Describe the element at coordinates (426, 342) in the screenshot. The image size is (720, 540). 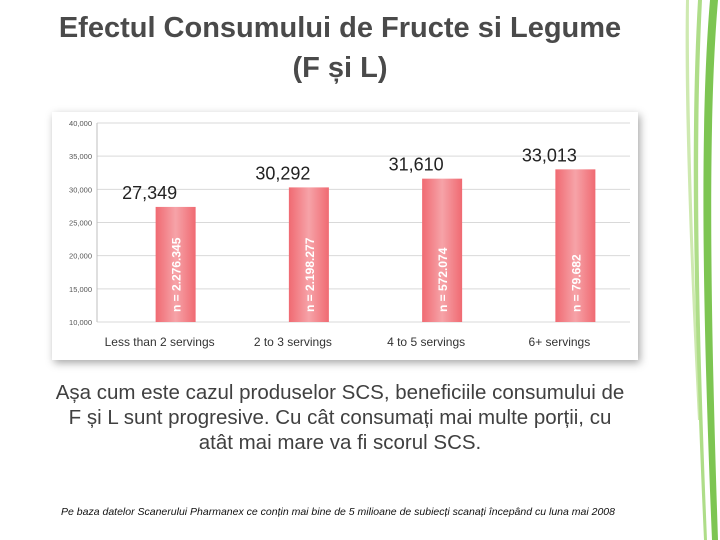
I see `x-tick-label: 4 to 5 servings` at that location.